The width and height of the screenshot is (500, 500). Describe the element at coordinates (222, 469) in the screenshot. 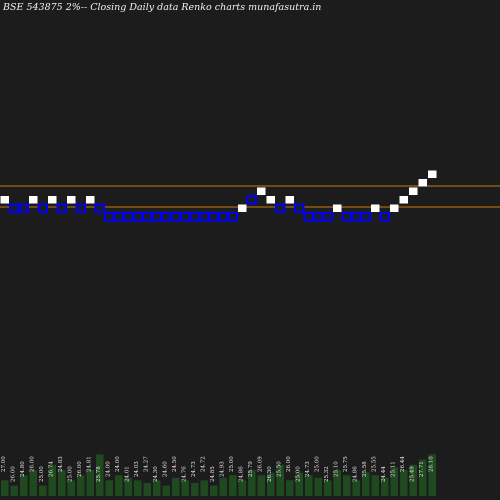

I see `volume-label: 24.93` at that location.